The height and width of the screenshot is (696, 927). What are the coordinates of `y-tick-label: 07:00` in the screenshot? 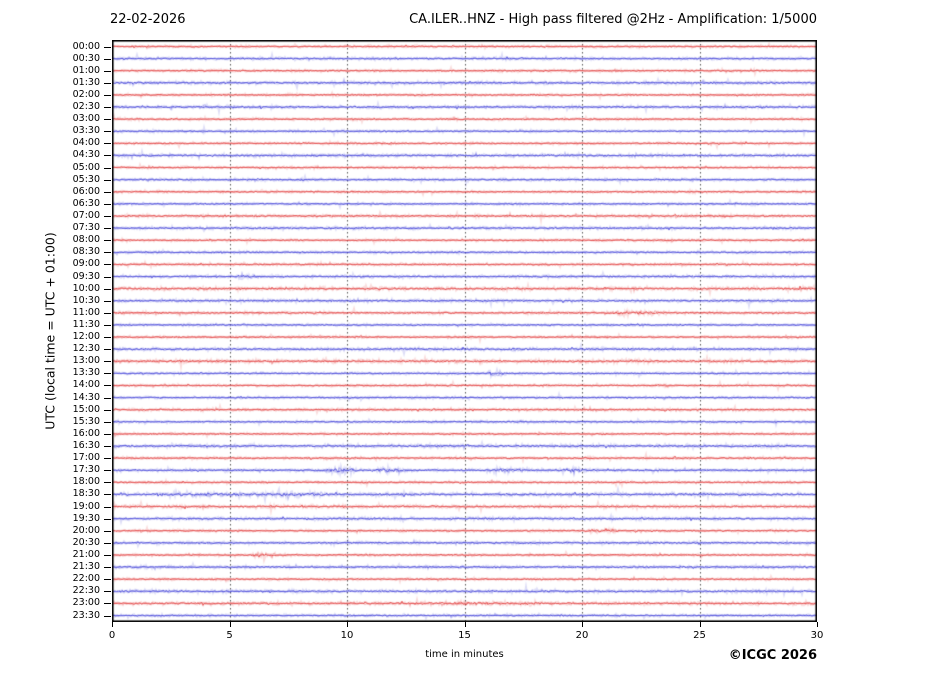 It's located at (86, 215).